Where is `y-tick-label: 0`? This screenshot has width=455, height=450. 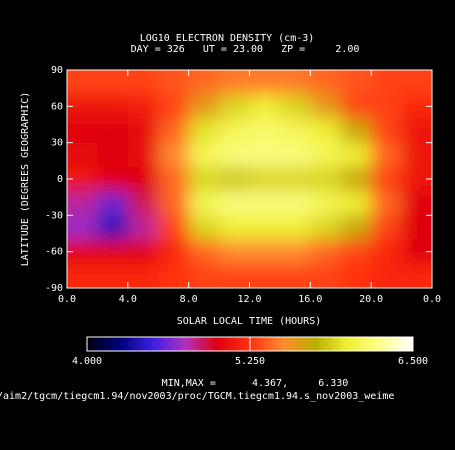 y-tick-label: 0 is located at coordinates (60, 179).